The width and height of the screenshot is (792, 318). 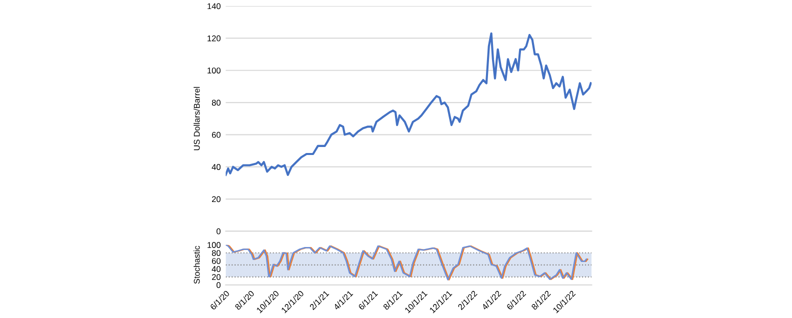 I want to click on y-axis-title: Stochastic, so click(x=197, y=265).